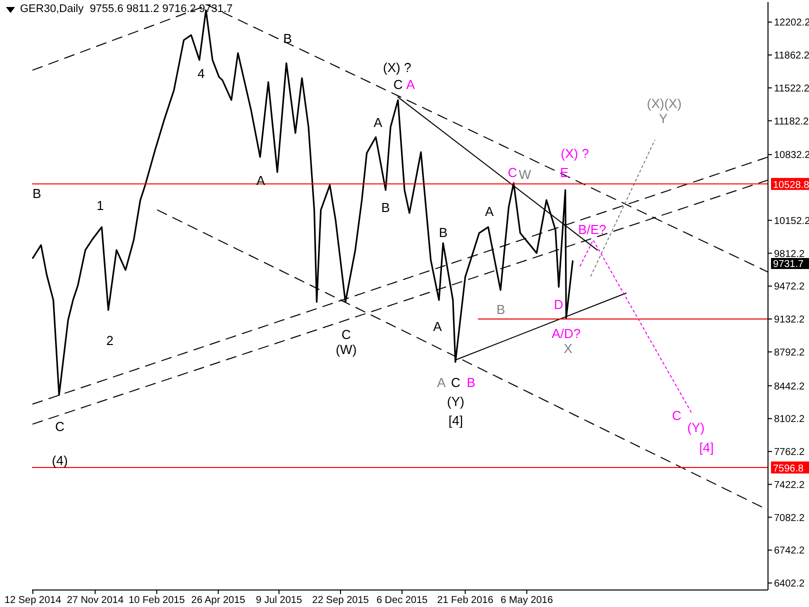 The image size is (809, 607). Describe the element at coordinates (790, 320) in the screenshot. I see `y-tick-label: 9132.2` at that location.